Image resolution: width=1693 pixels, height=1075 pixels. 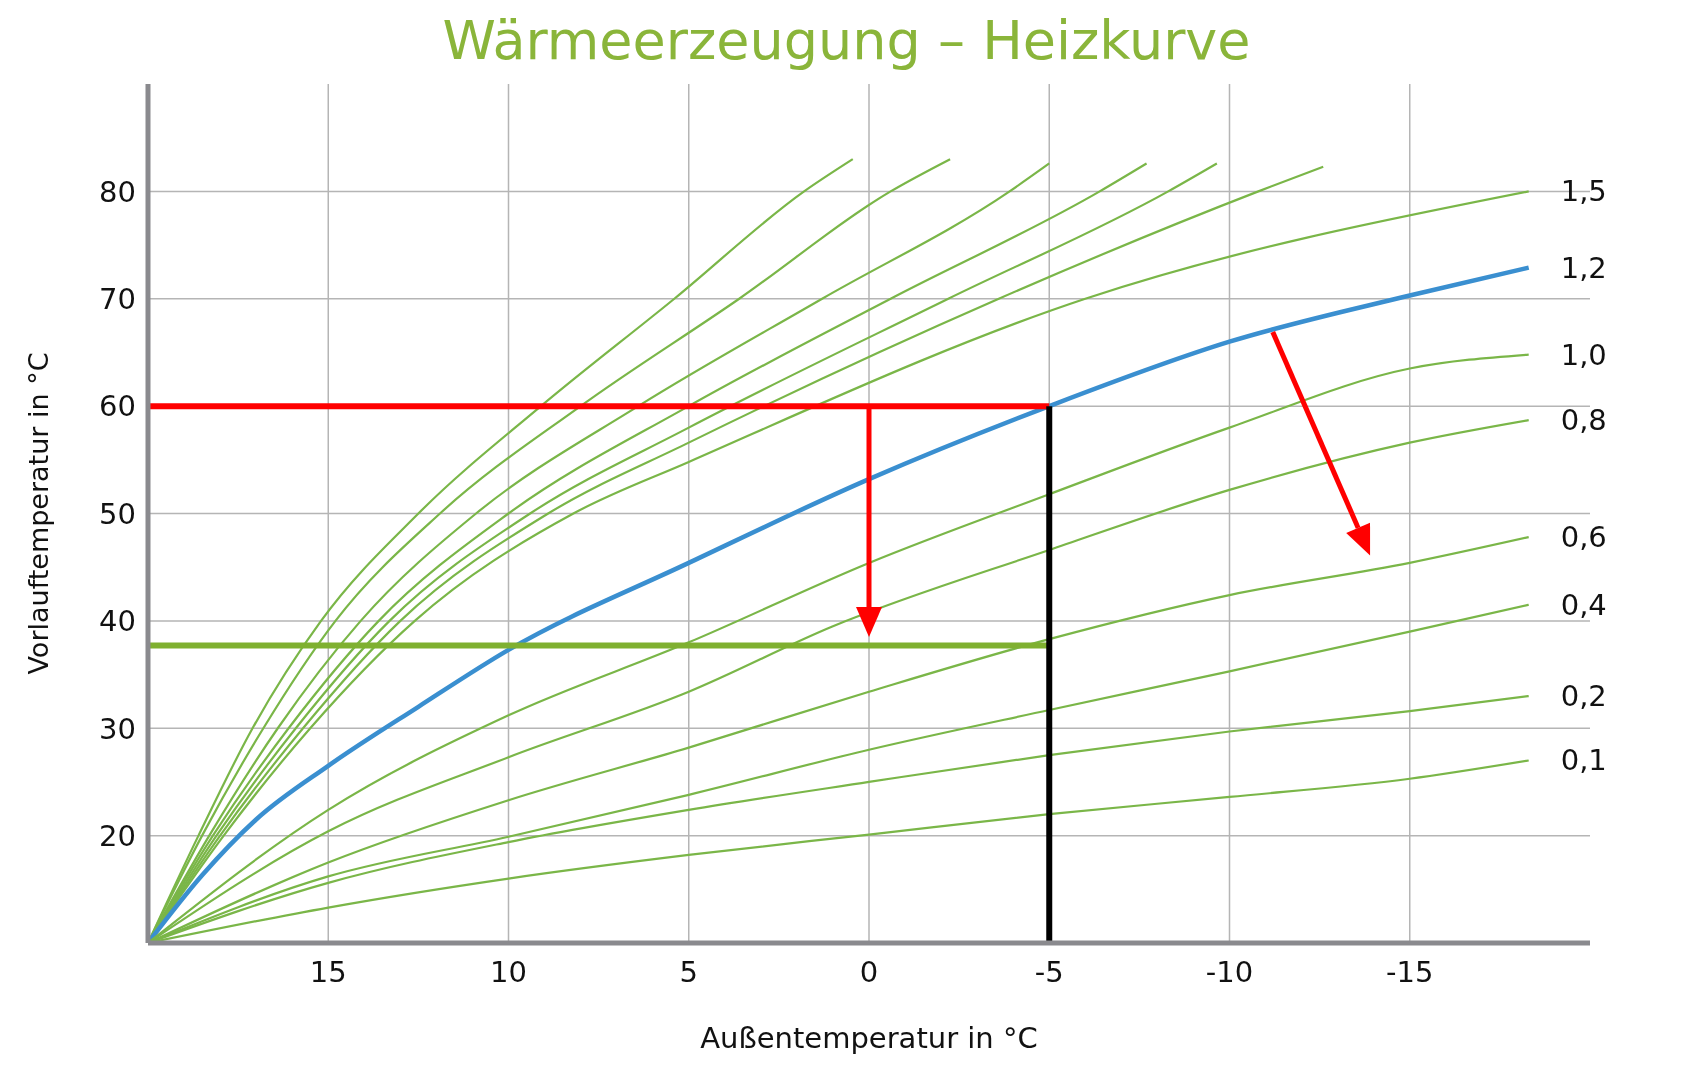 I want to click on x-tick-label: 0, so click(x=869, y=971).